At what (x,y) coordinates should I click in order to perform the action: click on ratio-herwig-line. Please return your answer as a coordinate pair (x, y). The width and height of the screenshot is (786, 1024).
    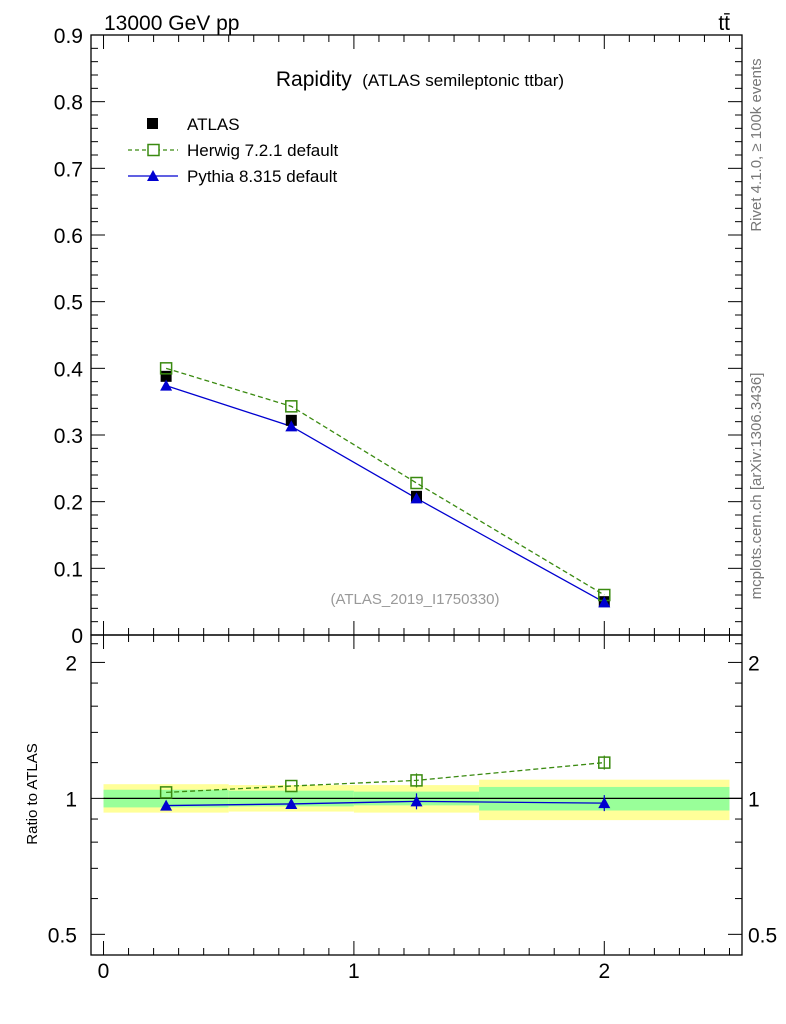
    Looking at the image, I should click on (385, 777).